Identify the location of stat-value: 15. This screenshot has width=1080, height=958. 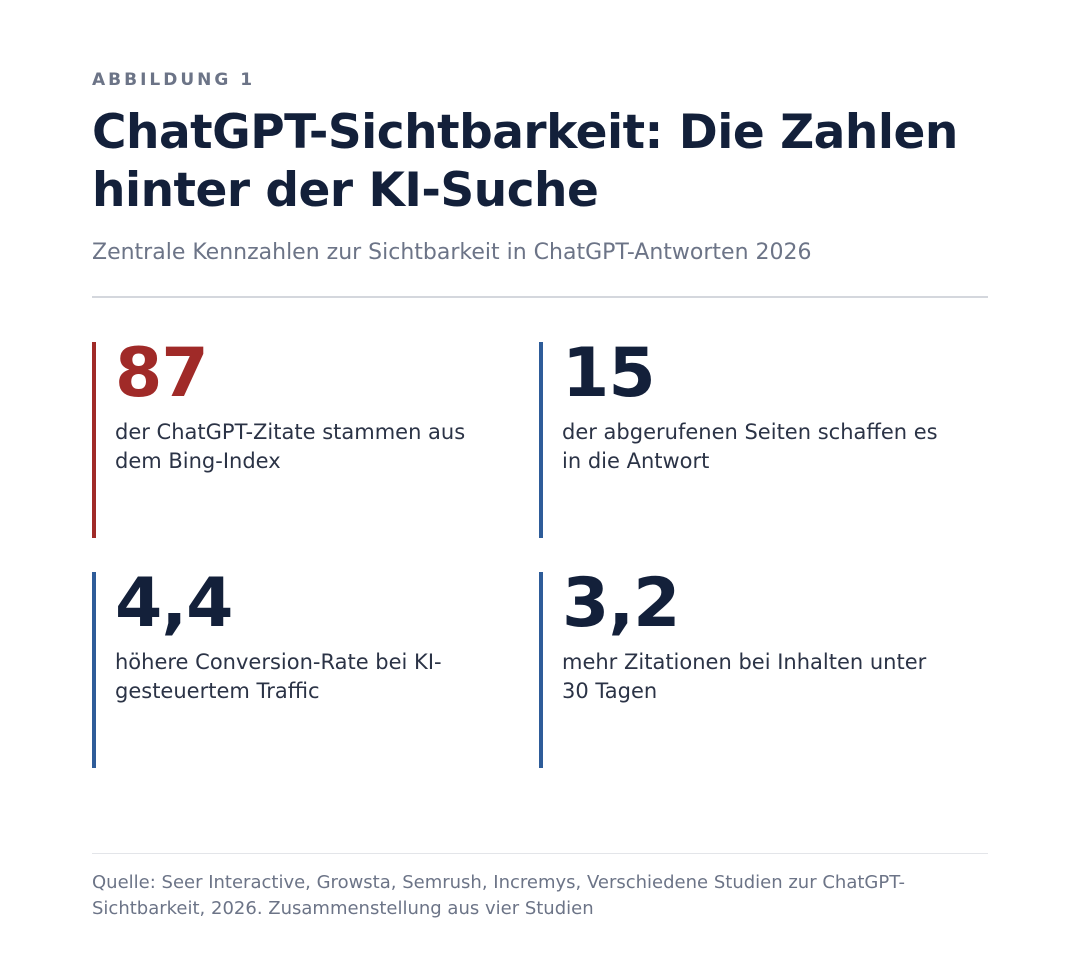
(609, 373).